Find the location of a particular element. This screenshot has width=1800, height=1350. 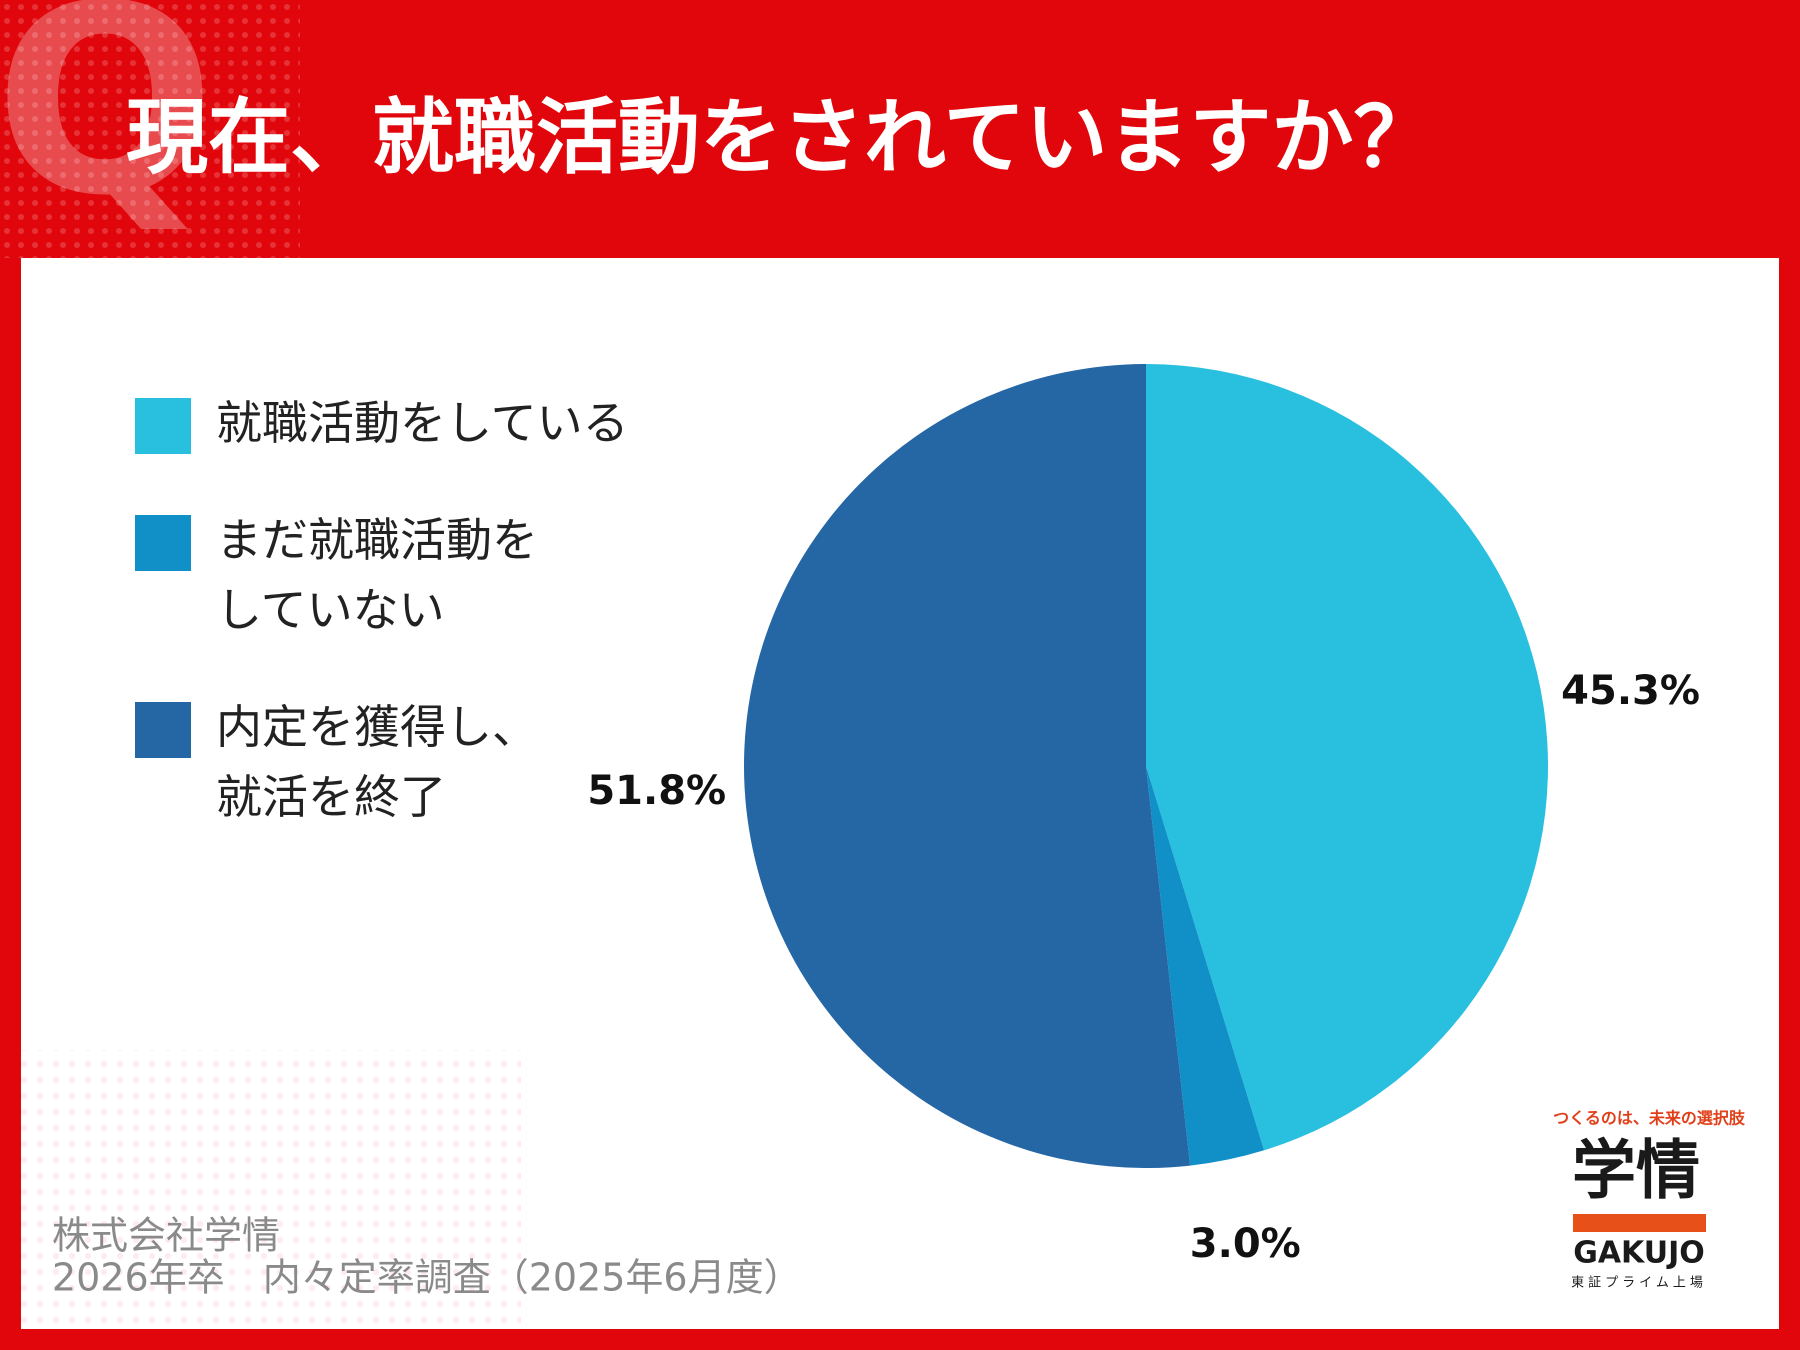

legend-label: 内定を獲得し、就活を終了 is located at coordinates (377, 762).